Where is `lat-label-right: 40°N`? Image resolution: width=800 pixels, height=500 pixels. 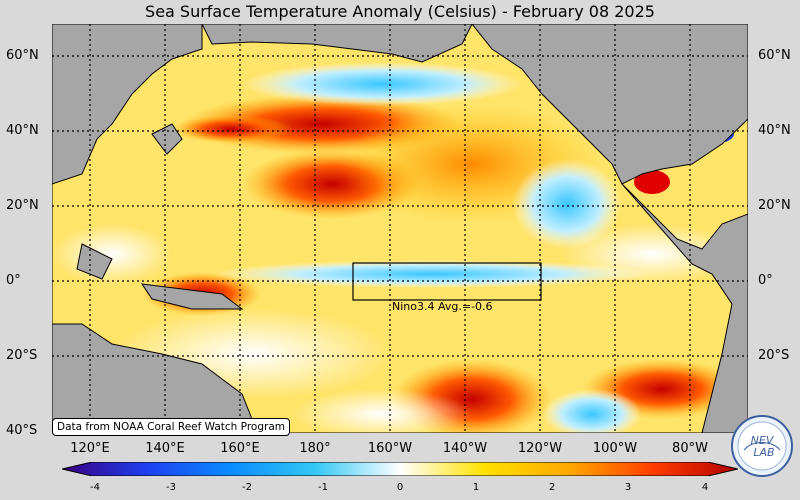
lat-label-right: 40°N is located at coordinates (774, 130).